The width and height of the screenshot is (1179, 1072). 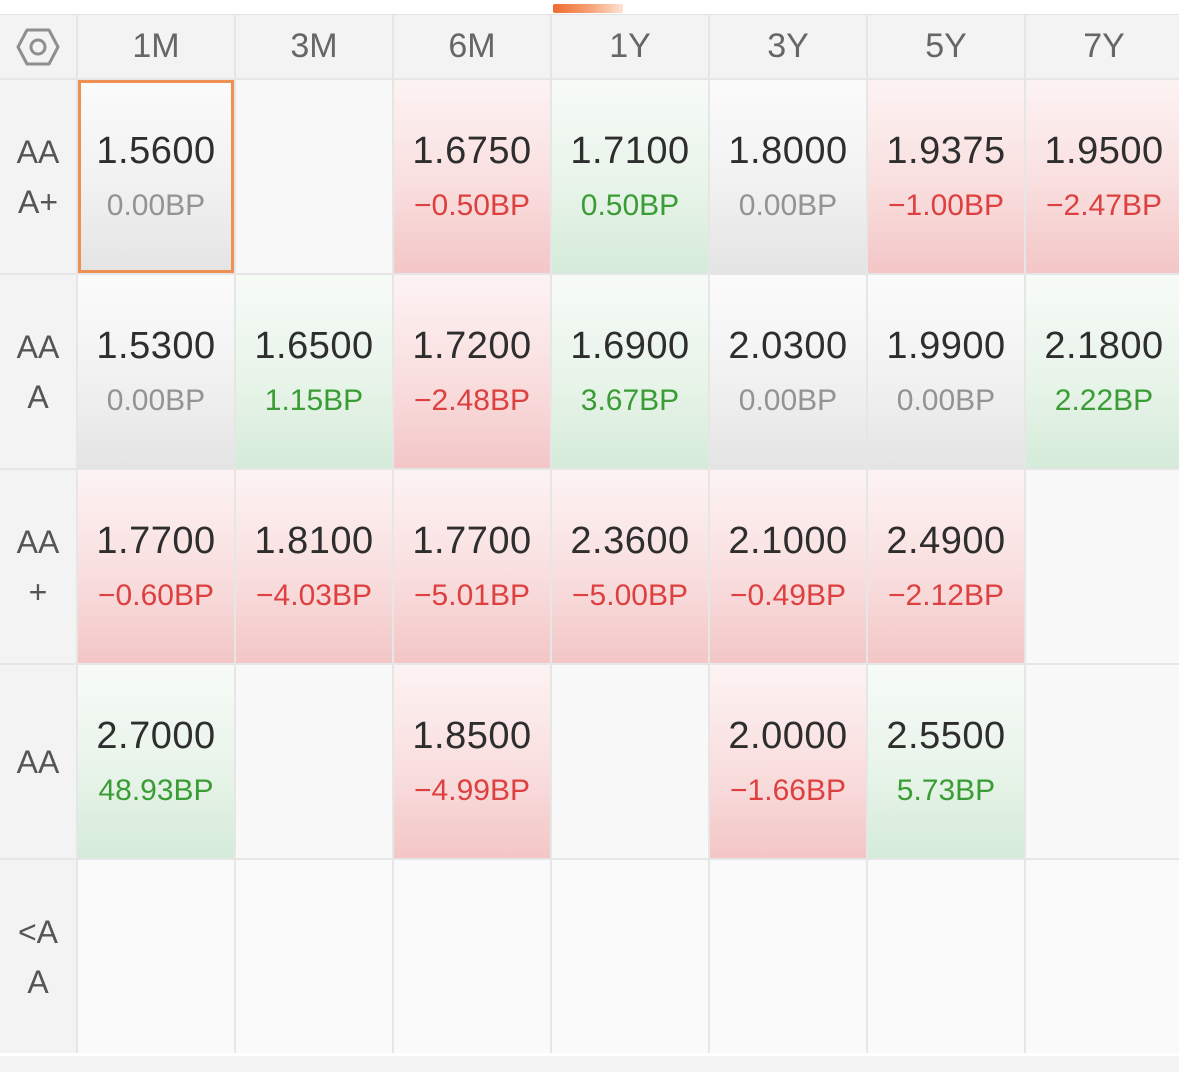 I want to click on yield-change: −5.01BP, so click(x=472, y=595).